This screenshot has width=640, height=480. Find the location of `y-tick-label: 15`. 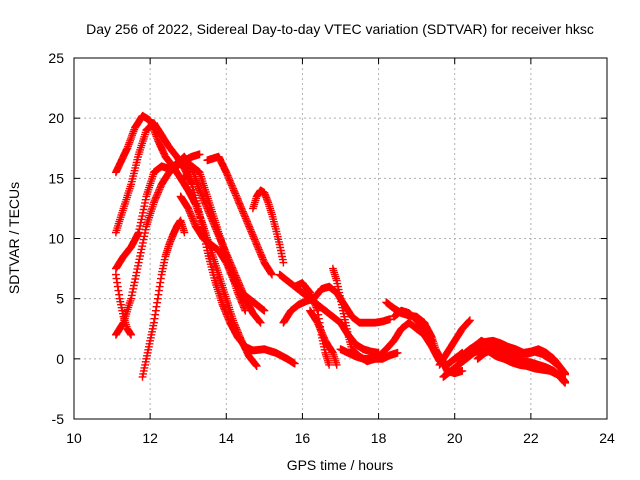

y-tick-label: 15 is located at coordinates (56, 178).